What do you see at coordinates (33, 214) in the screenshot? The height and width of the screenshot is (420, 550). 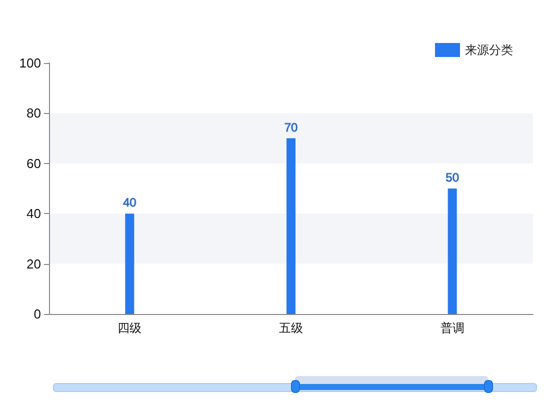 I see `y-tick-label: 40` at bounding box center [33, 214].